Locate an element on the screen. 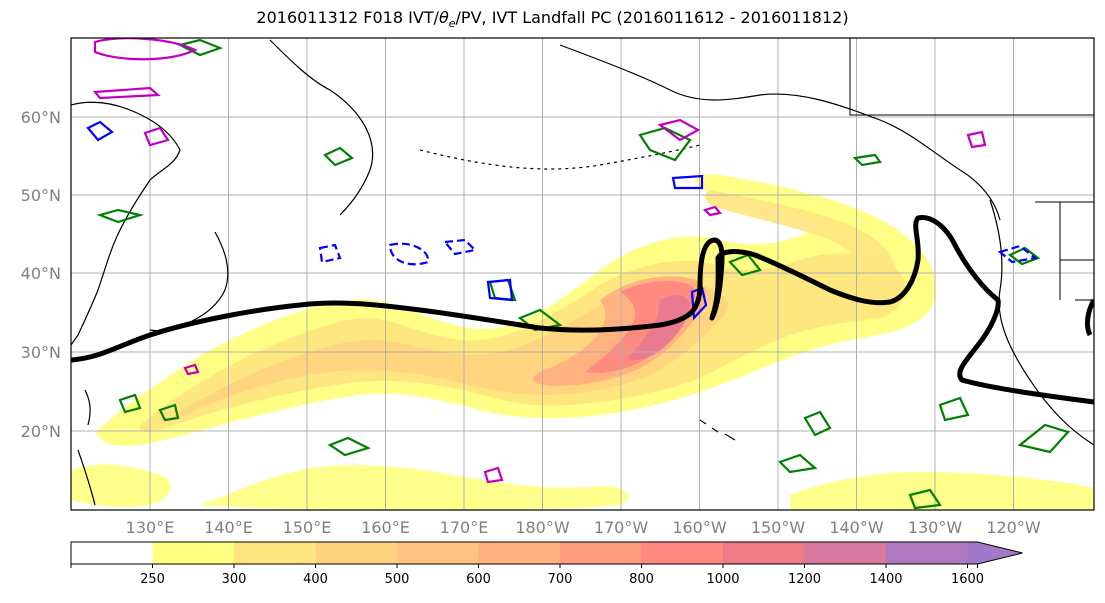  north-america-coastline is located at coordinates (1041, 322).